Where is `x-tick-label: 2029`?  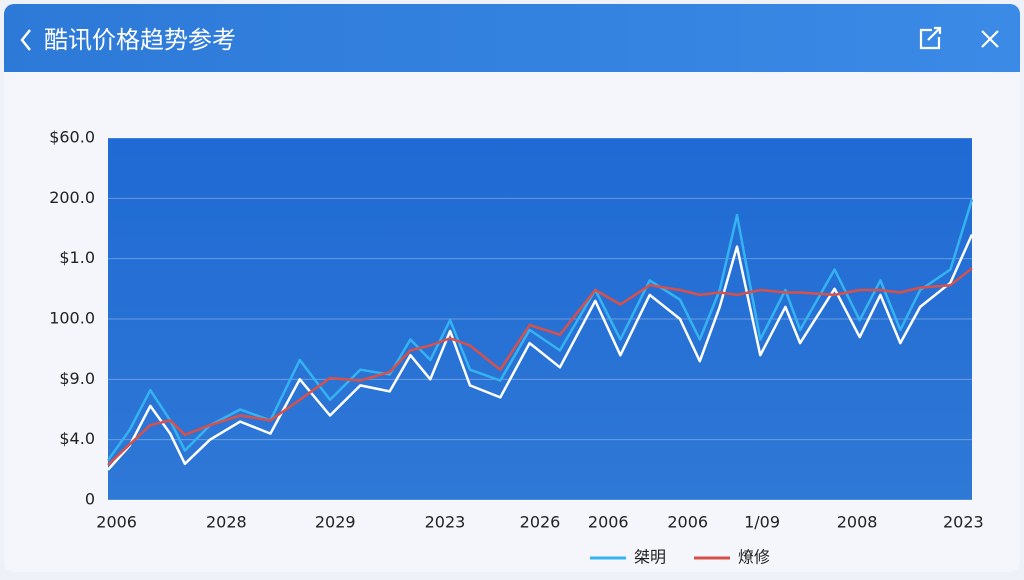 x-tick-label: 2029 is located at coordinates (335, 522).